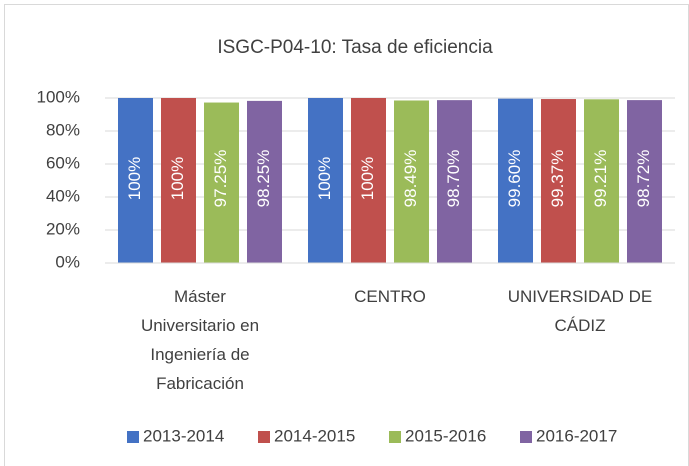 The image size is (689, 466). What do you see at coordinates (314, 435) in the screenshot?
I see `legend-label: 2014-2015` at bounding box center [314, 435].